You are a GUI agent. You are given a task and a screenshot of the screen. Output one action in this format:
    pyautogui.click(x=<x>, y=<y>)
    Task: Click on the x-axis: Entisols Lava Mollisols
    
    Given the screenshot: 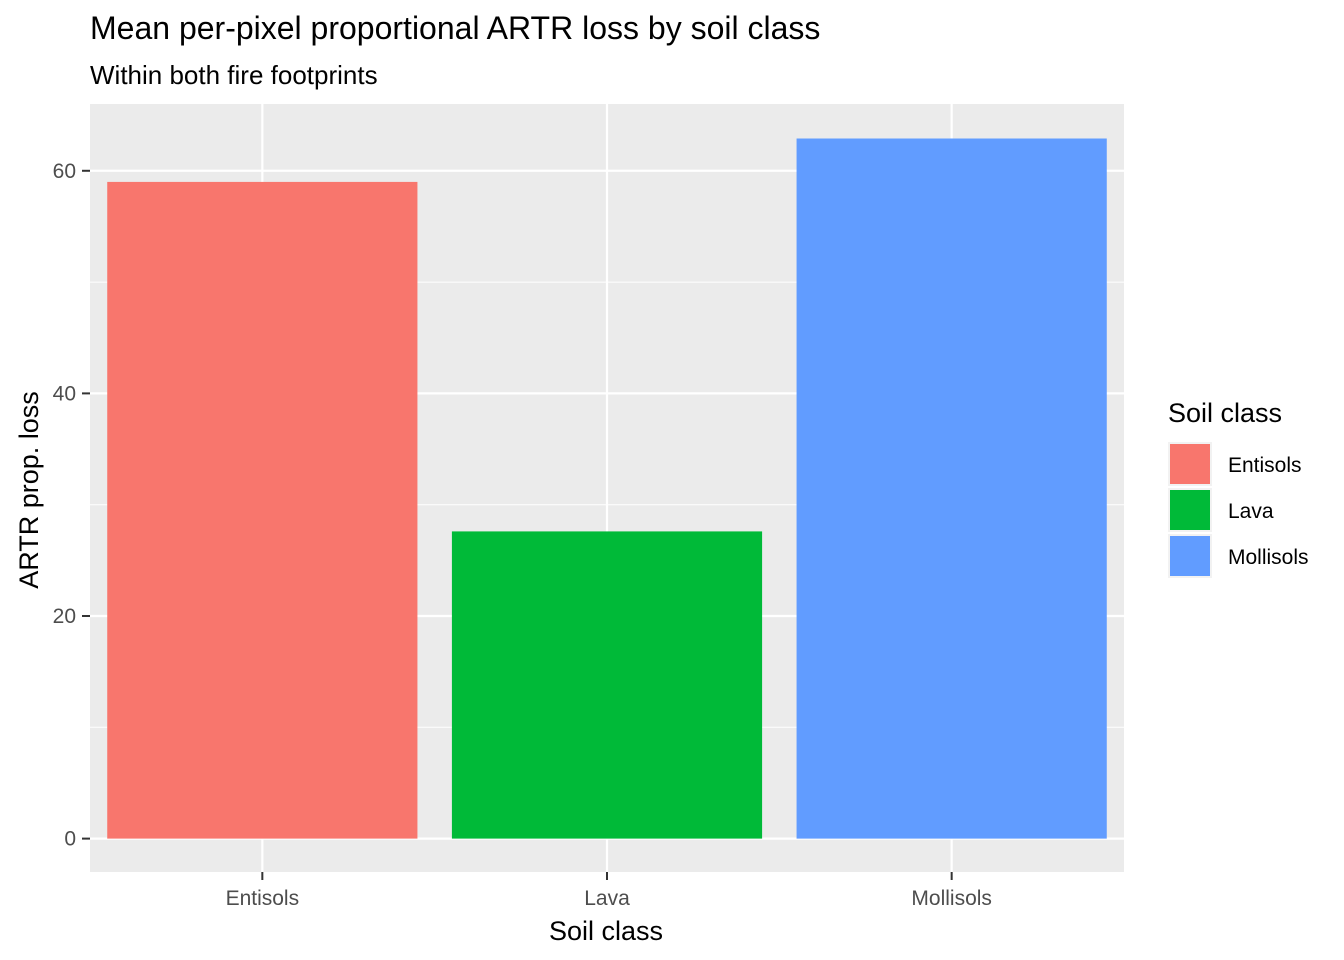 What is the action you would take?
    pyautogui.click(x=609, y=891)
    